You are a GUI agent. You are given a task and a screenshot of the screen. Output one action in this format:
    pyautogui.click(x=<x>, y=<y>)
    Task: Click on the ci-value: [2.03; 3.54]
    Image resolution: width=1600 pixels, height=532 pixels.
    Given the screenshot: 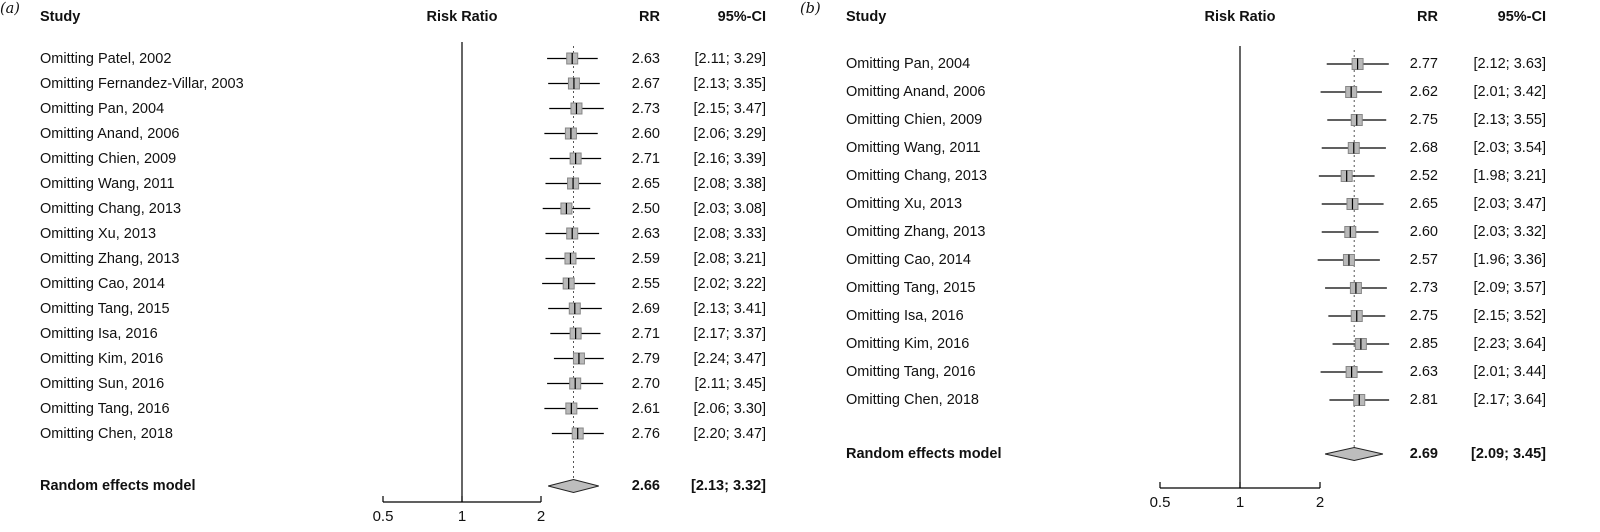 What is the action you would take?
    pyautogui.click(x=1509, y=148)
    